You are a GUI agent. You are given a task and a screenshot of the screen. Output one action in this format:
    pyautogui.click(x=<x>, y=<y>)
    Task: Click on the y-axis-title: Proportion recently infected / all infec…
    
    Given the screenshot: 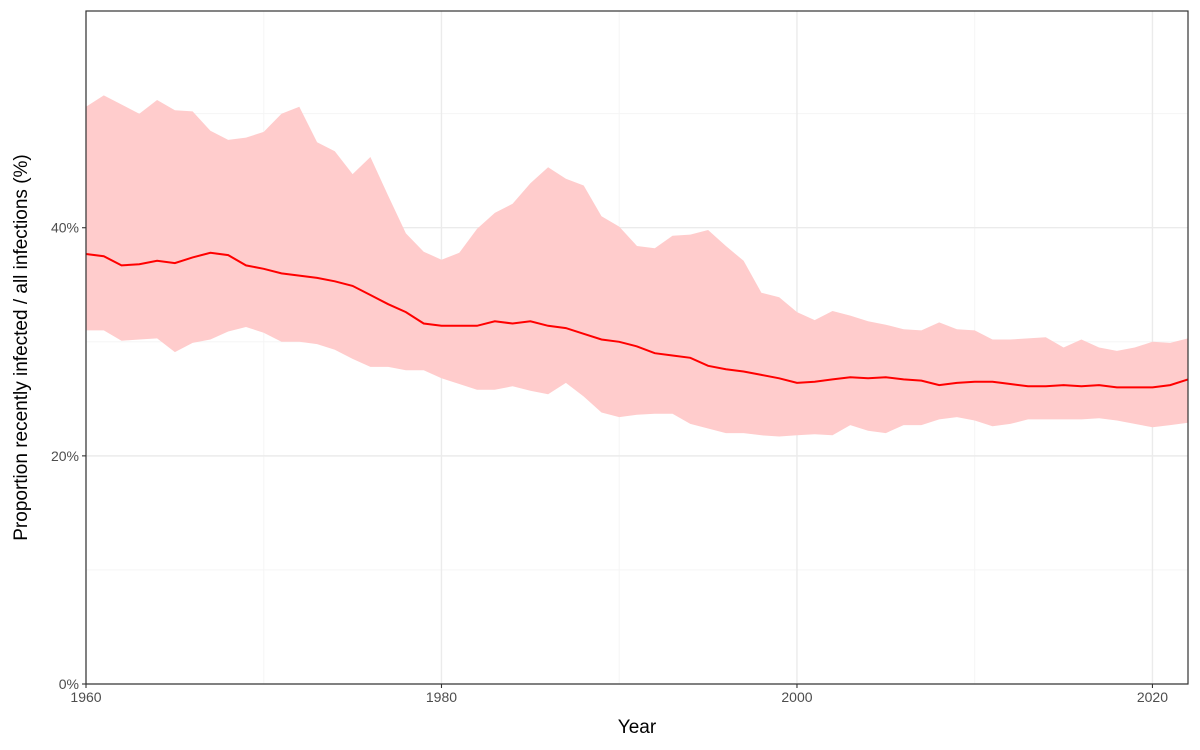 What is the action you would take?
    pyautogui.click(x=21, y=347)
    